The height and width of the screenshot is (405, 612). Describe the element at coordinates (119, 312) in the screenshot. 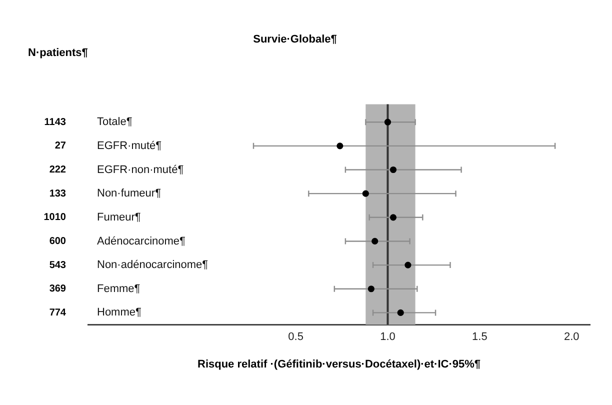

I see `y-tick-label: Homme¶` at that location.